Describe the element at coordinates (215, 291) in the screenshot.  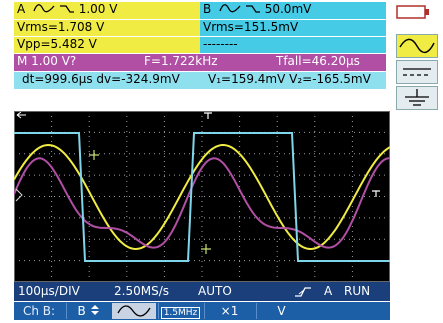
I see `trigger-mode: AUTO` at that location.